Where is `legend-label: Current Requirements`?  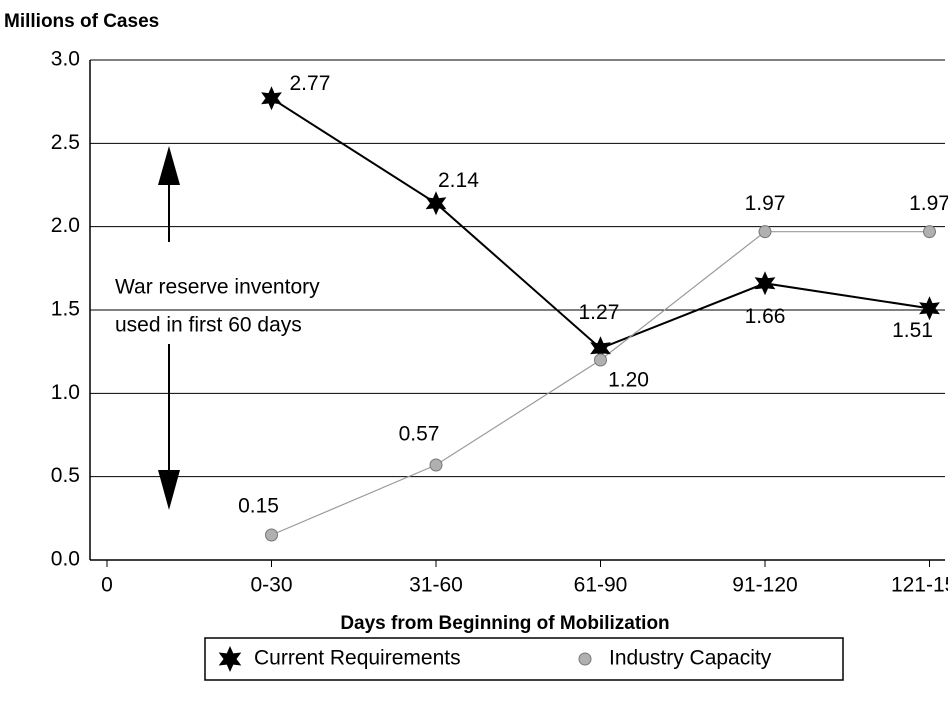
legend-label: Current Requirements is located at coordinates (357, 658).